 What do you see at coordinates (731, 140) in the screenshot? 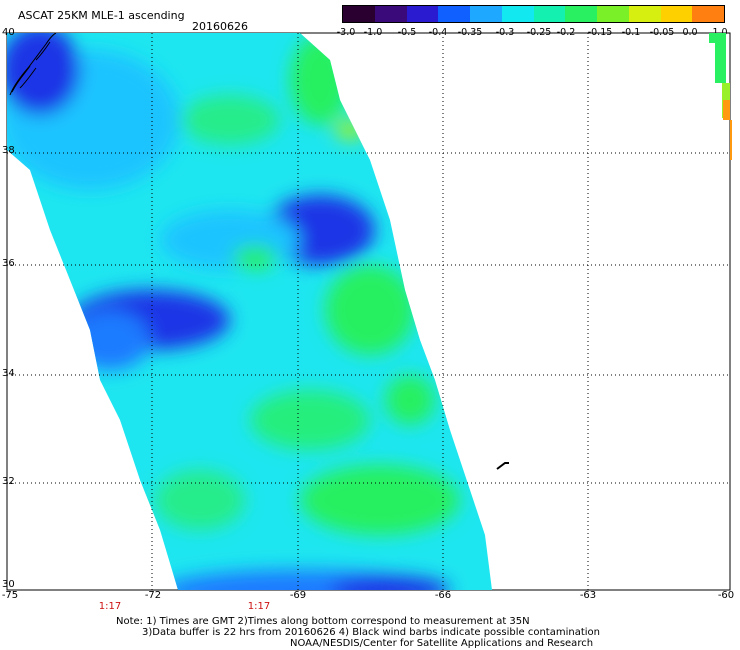
I see `swath-east-orange-line` at bounding box center [731, 140].